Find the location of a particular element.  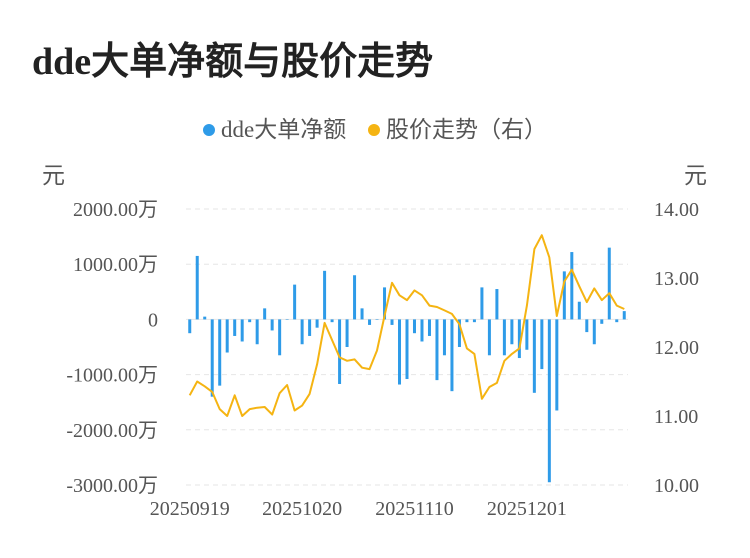

legend-item-dde: dde大单净额 is located at coordinates (274, 127).